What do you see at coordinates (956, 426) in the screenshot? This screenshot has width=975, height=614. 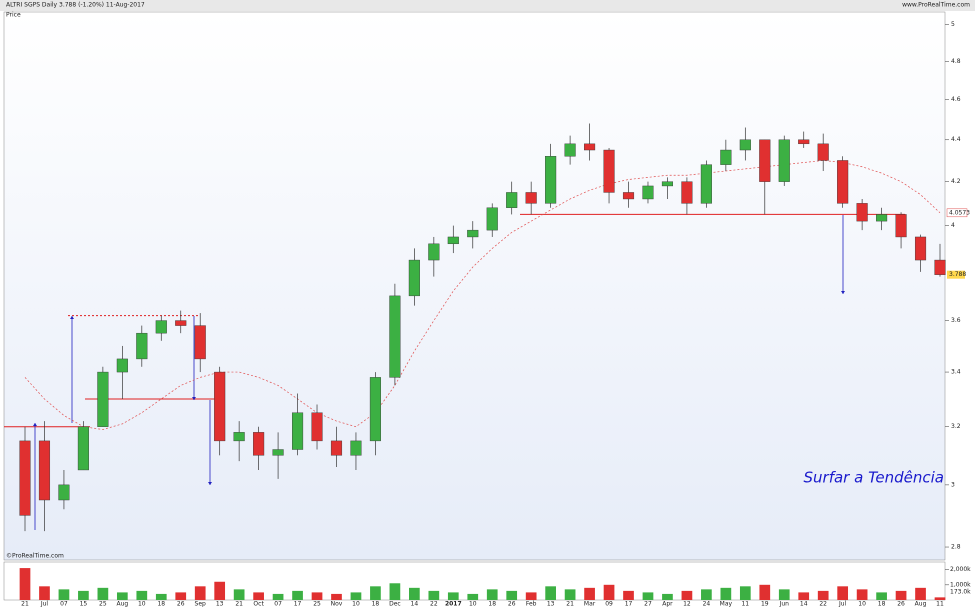 I see `y-tick-label: 3.2` at bounding box center [956, 426].